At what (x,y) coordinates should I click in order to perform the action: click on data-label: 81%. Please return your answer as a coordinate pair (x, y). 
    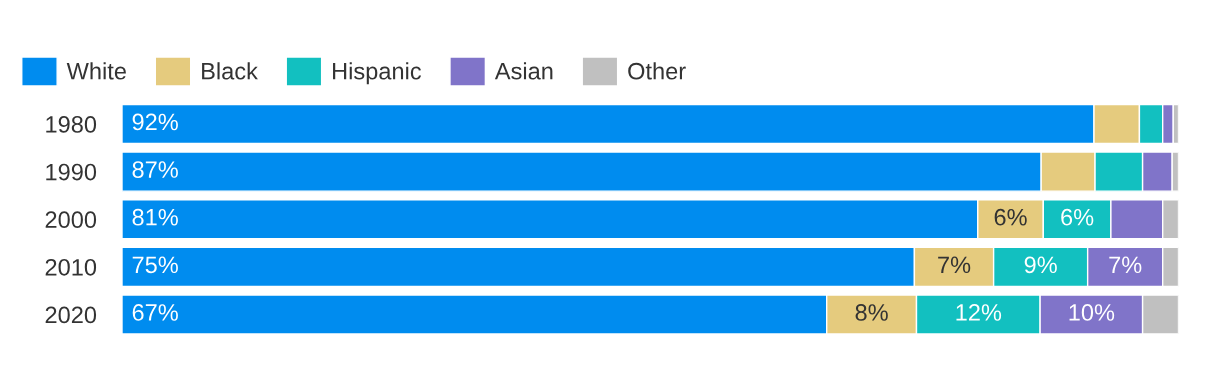
    Looking at the image, I should click on (155, 217).